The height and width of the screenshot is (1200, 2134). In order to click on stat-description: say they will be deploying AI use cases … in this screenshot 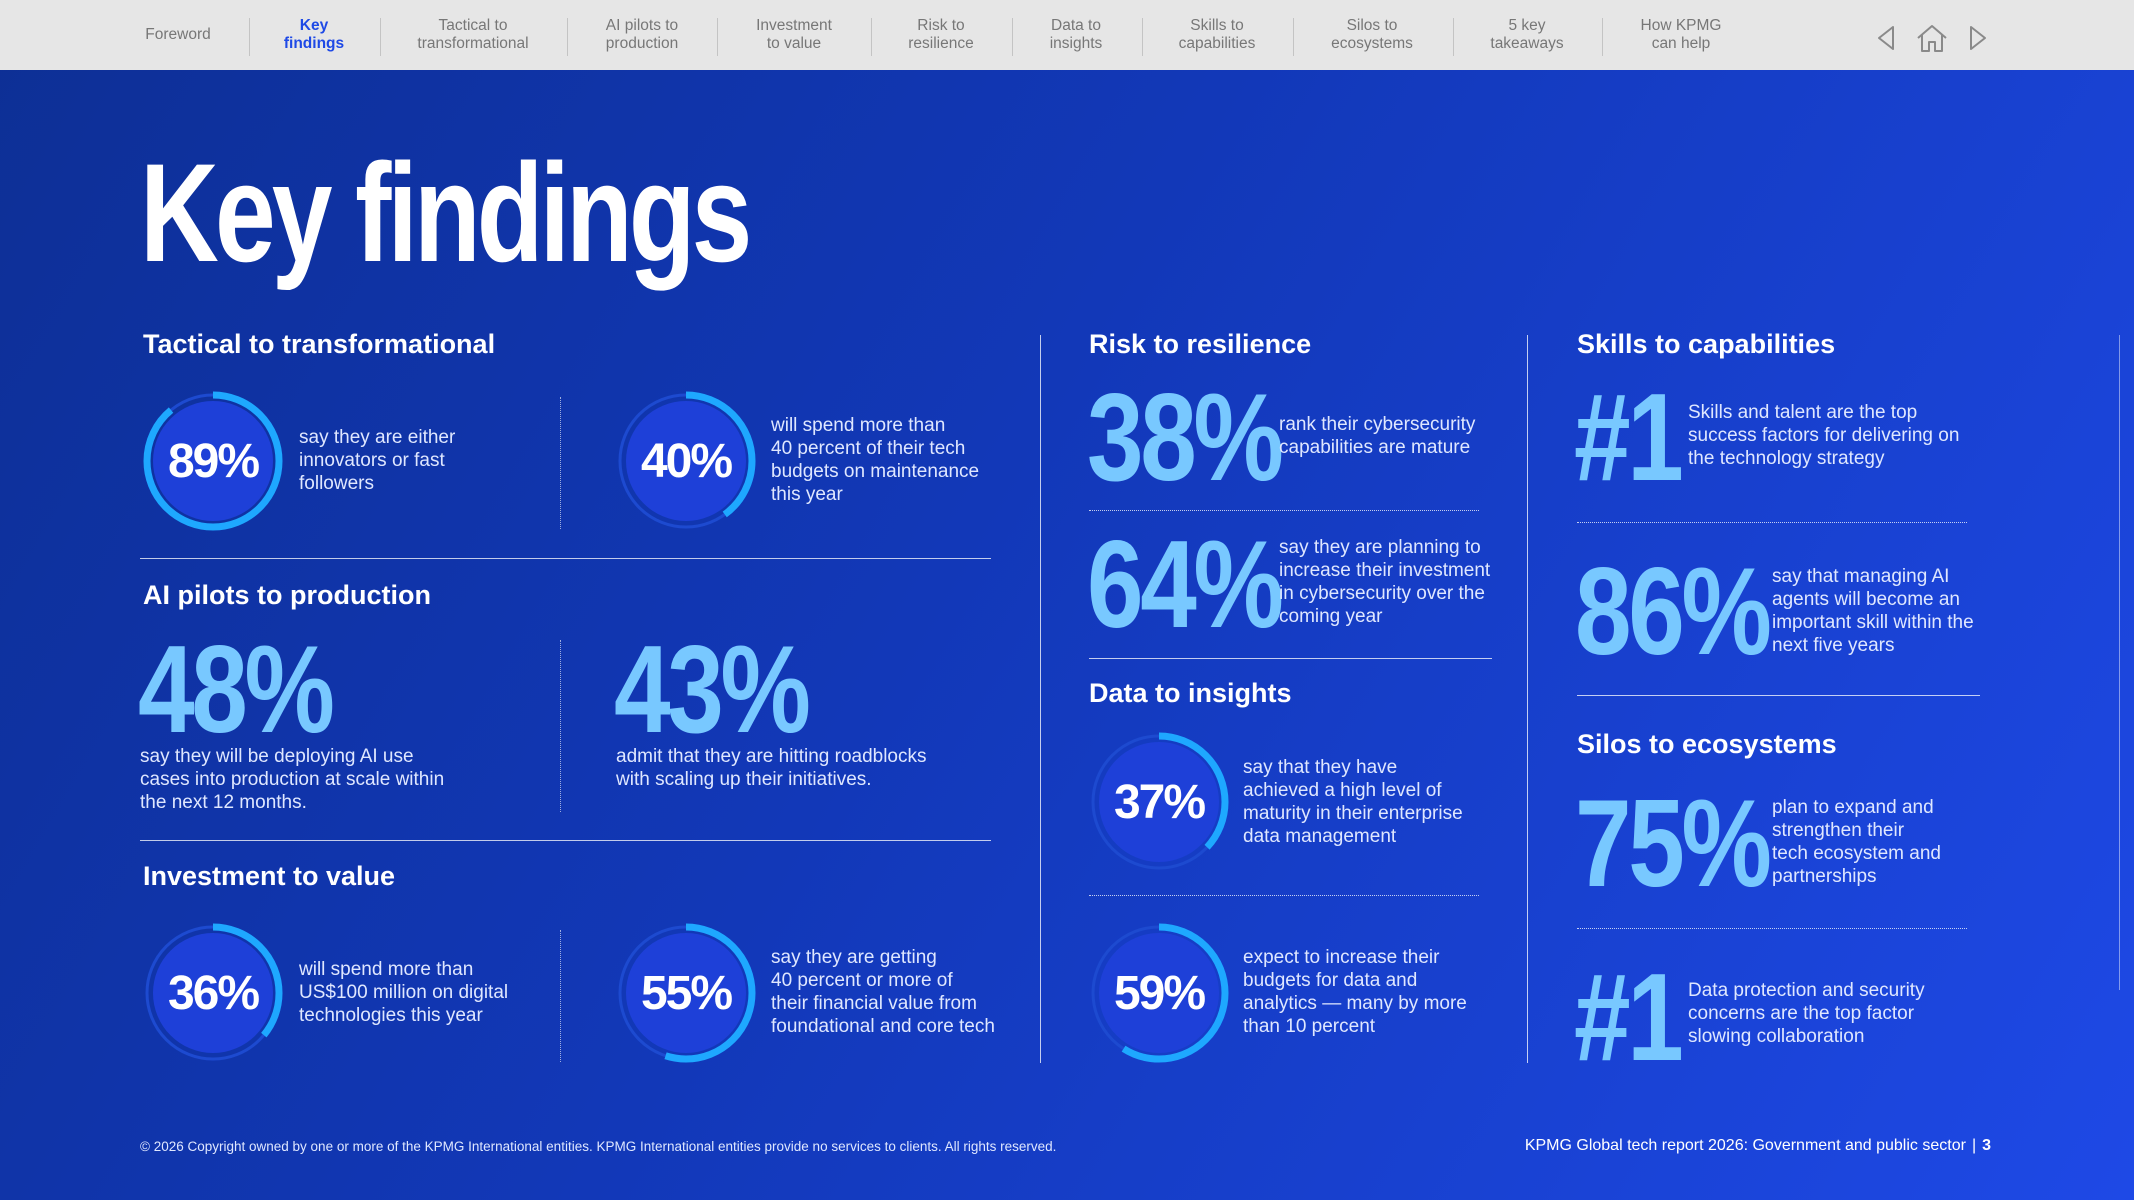, I will do `click(292, 779)`.